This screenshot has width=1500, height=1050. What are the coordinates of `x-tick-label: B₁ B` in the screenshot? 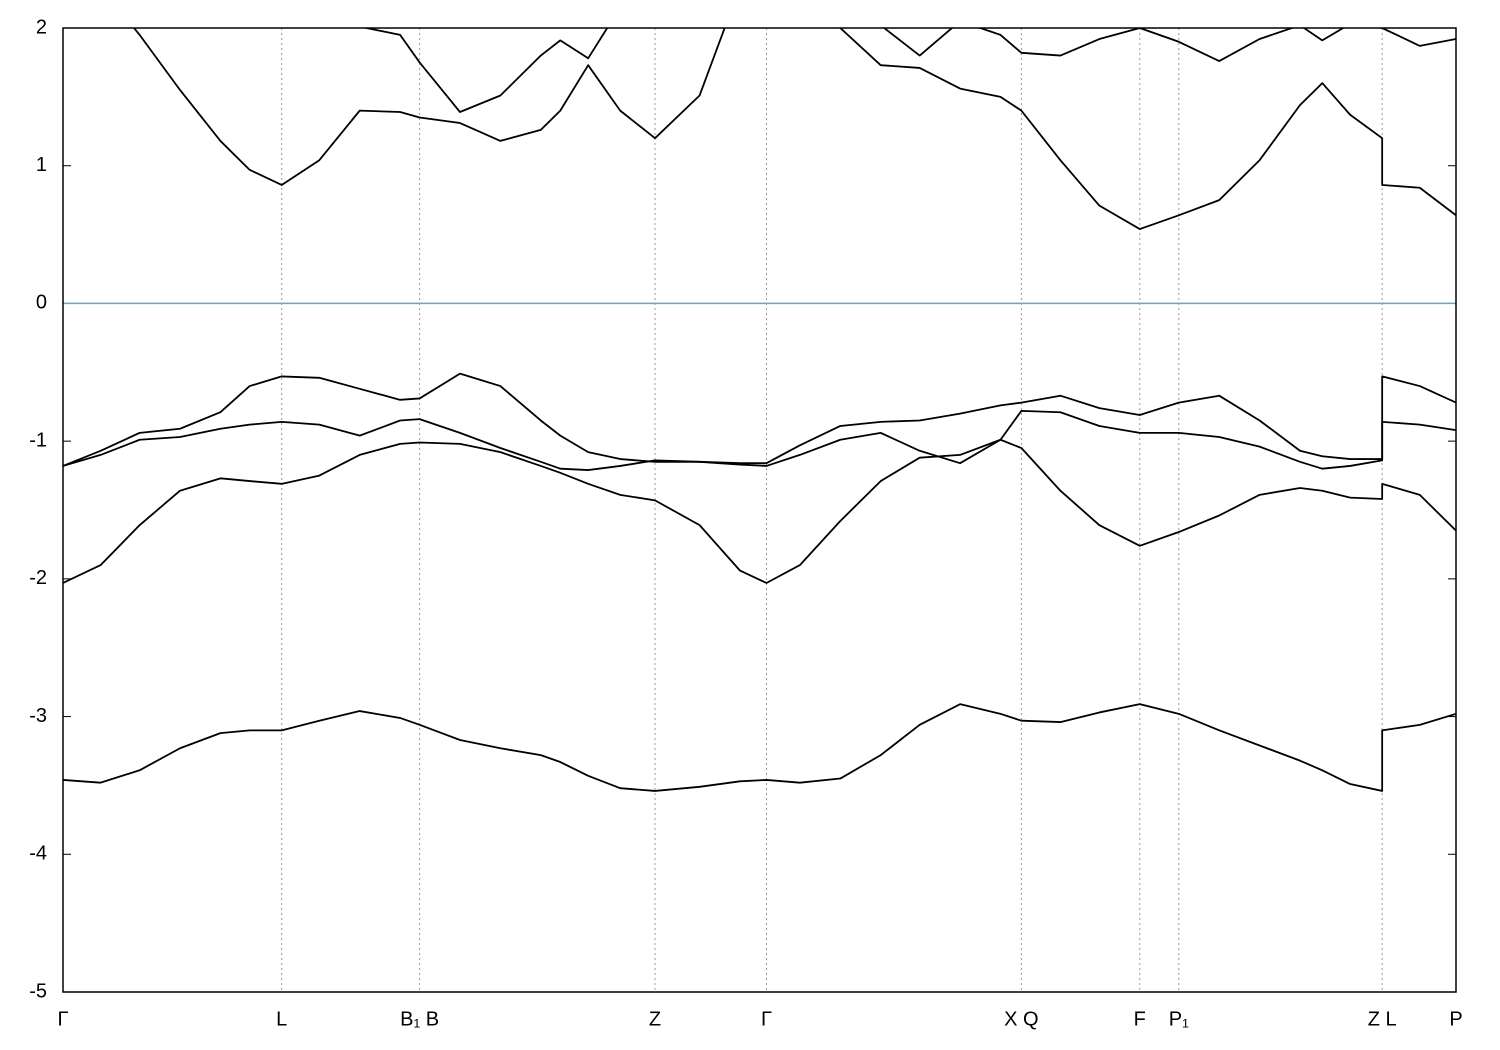 It's located at (419, 1019).